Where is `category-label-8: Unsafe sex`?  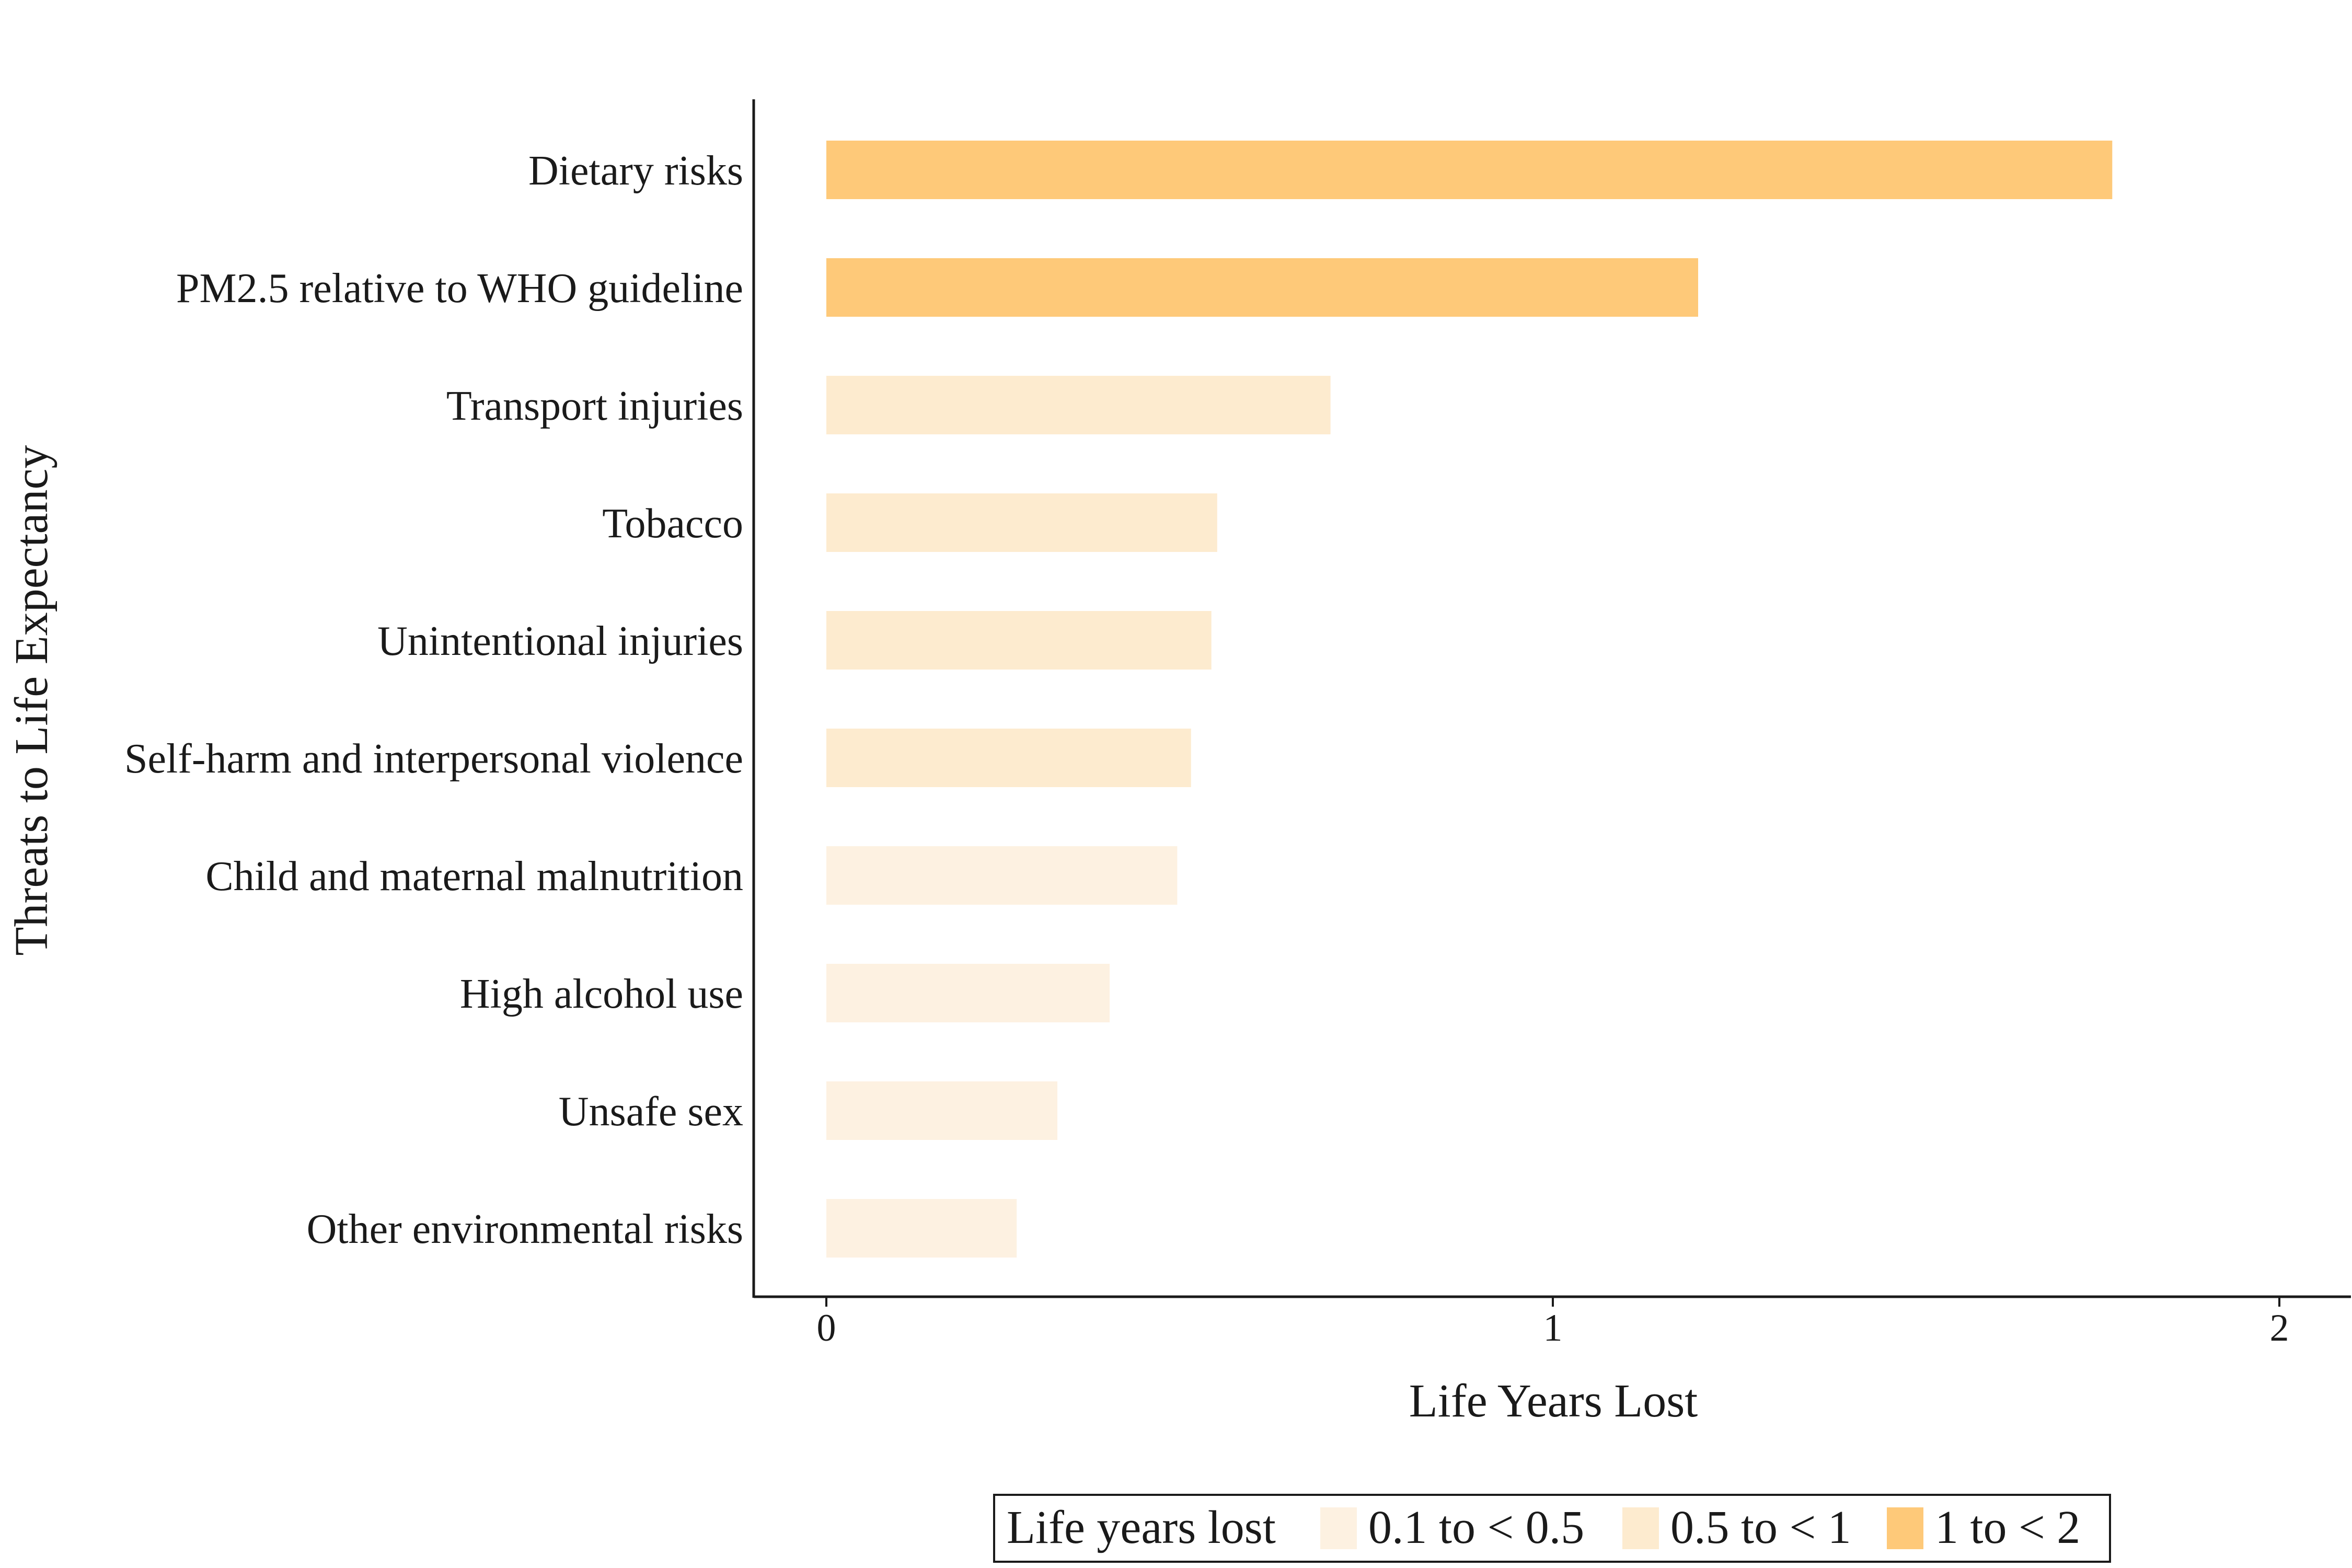 category-label-8: Unsafe sex is located at coordinates (651, 1112).